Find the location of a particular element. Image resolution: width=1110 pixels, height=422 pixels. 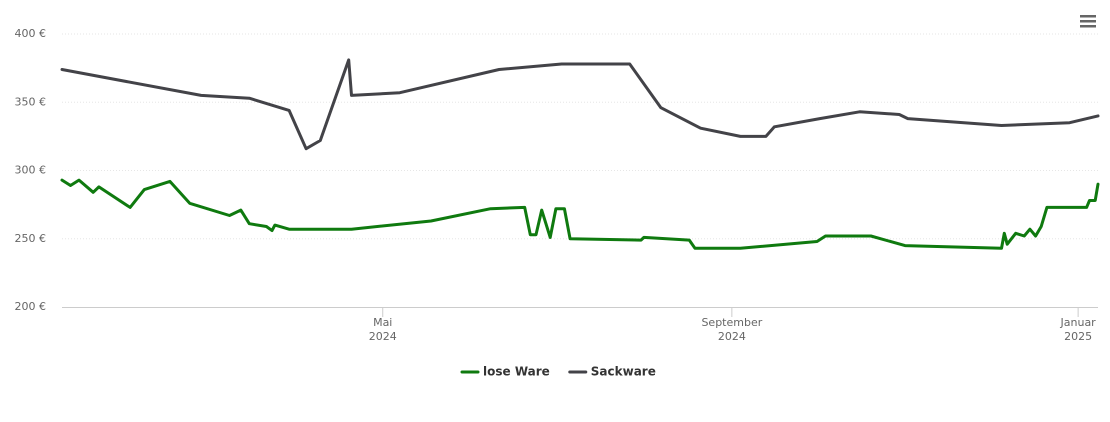

legend-item: Sackware is located at coordinates (612, 372).